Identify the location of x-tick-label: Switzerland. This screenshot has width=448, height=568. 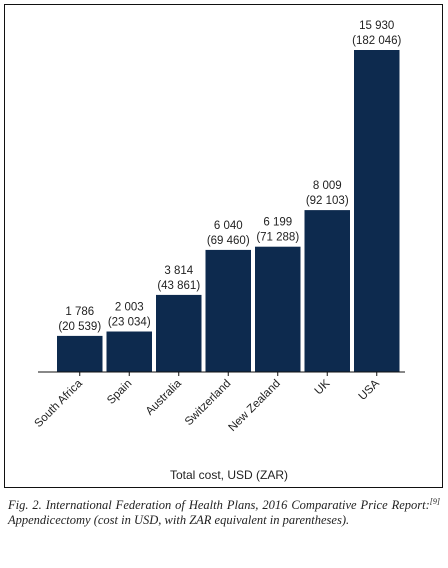
(208, 403).